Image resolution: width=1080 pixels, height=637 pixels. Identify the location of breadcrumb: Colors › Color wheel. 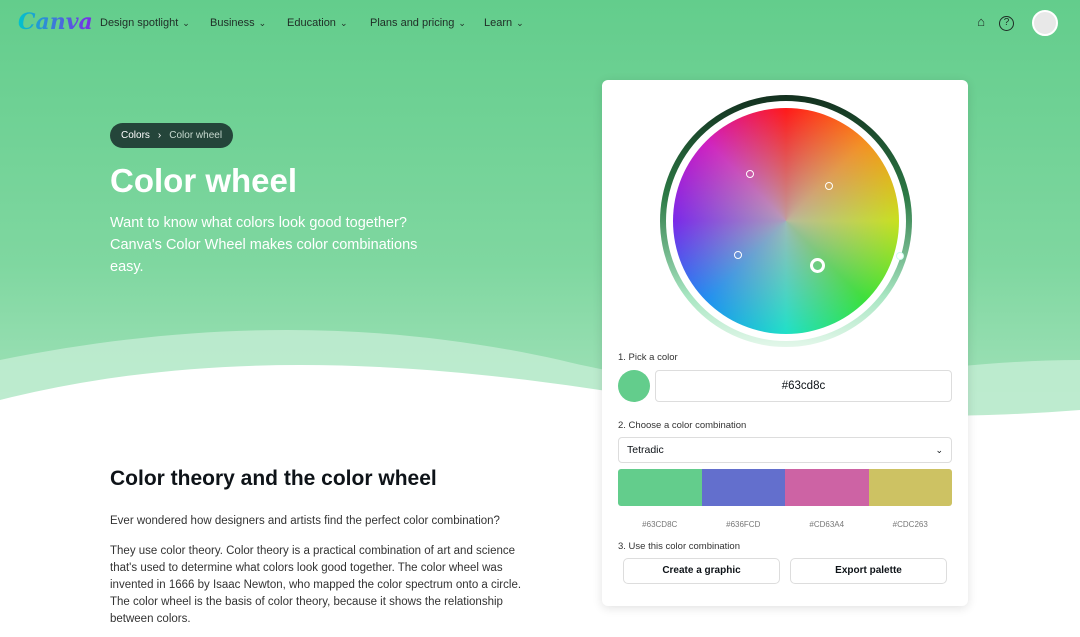
(172, 135).